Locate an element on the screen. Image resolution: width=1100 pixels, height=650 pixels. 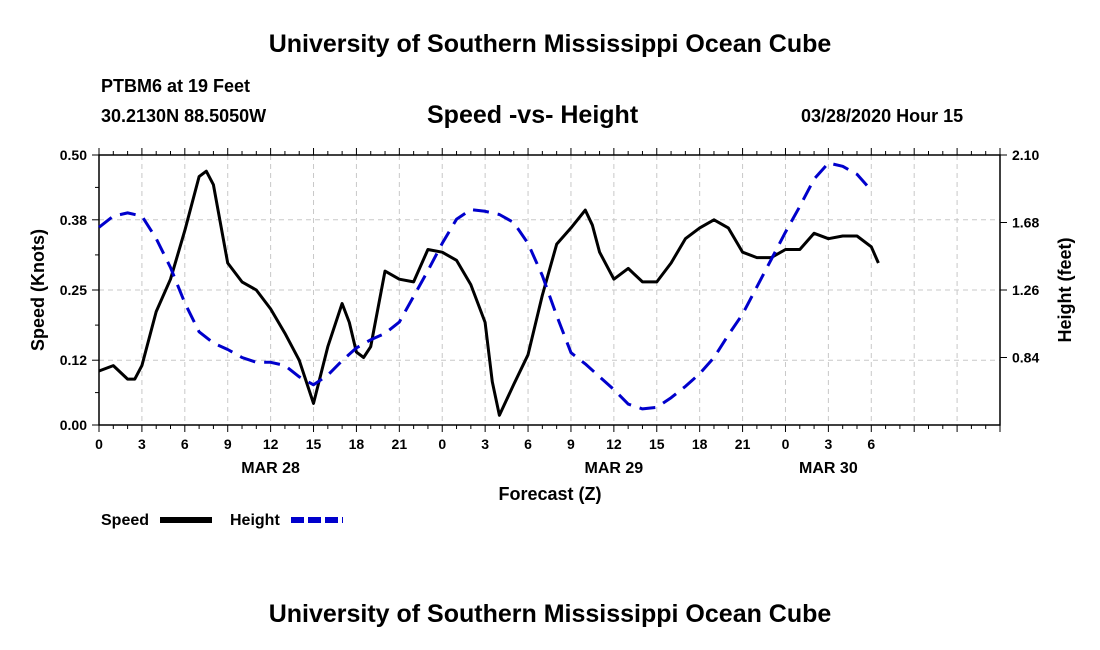
y-tick-label: 0.25 is located at coordinates (73, 290).